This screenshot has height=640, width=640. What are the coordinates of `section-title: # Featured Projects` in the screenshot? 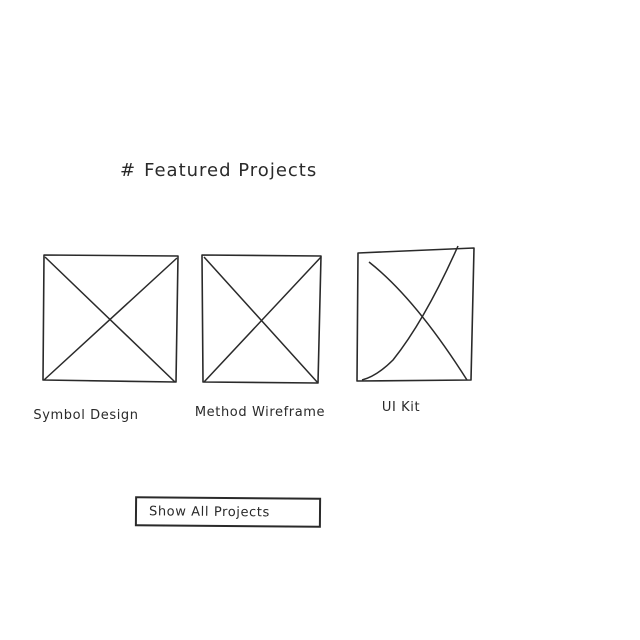 It's located at (218, 171).